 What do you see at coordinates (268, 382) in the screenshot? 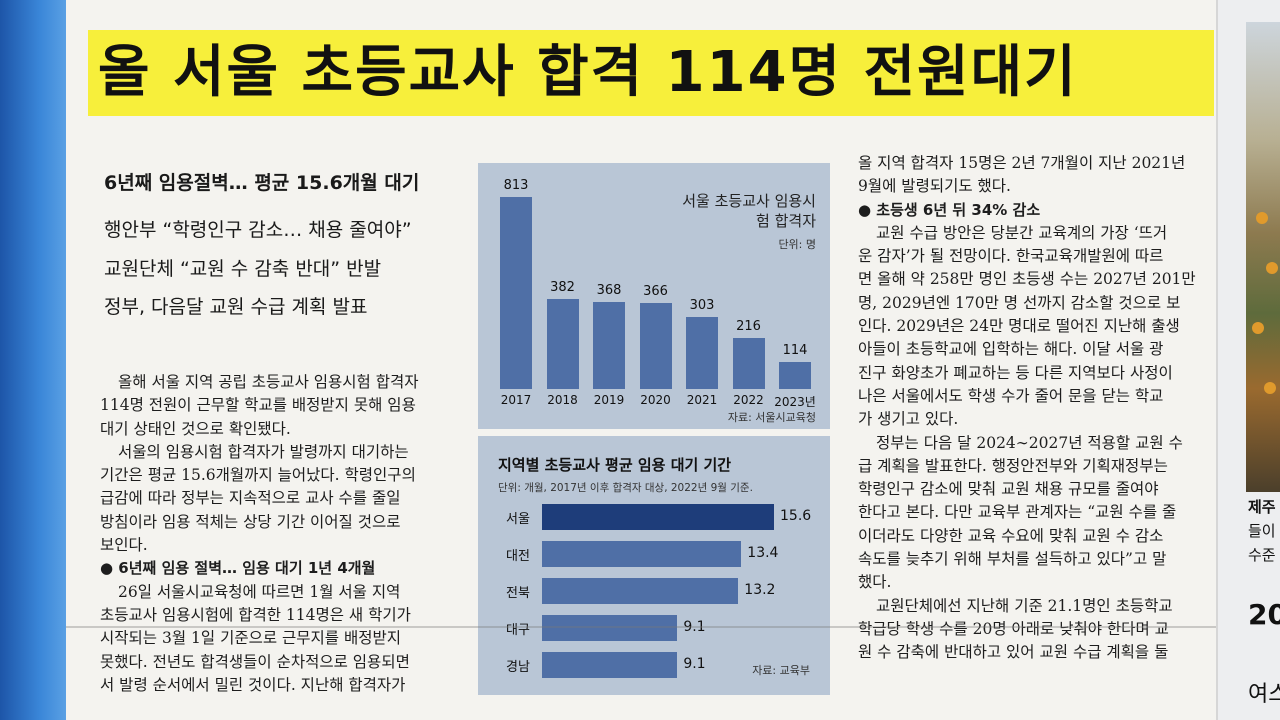
I see `article-line: 올해 서울 지역 공립 초등교사 임용시험 합격자` at bounding box center [268, 382].